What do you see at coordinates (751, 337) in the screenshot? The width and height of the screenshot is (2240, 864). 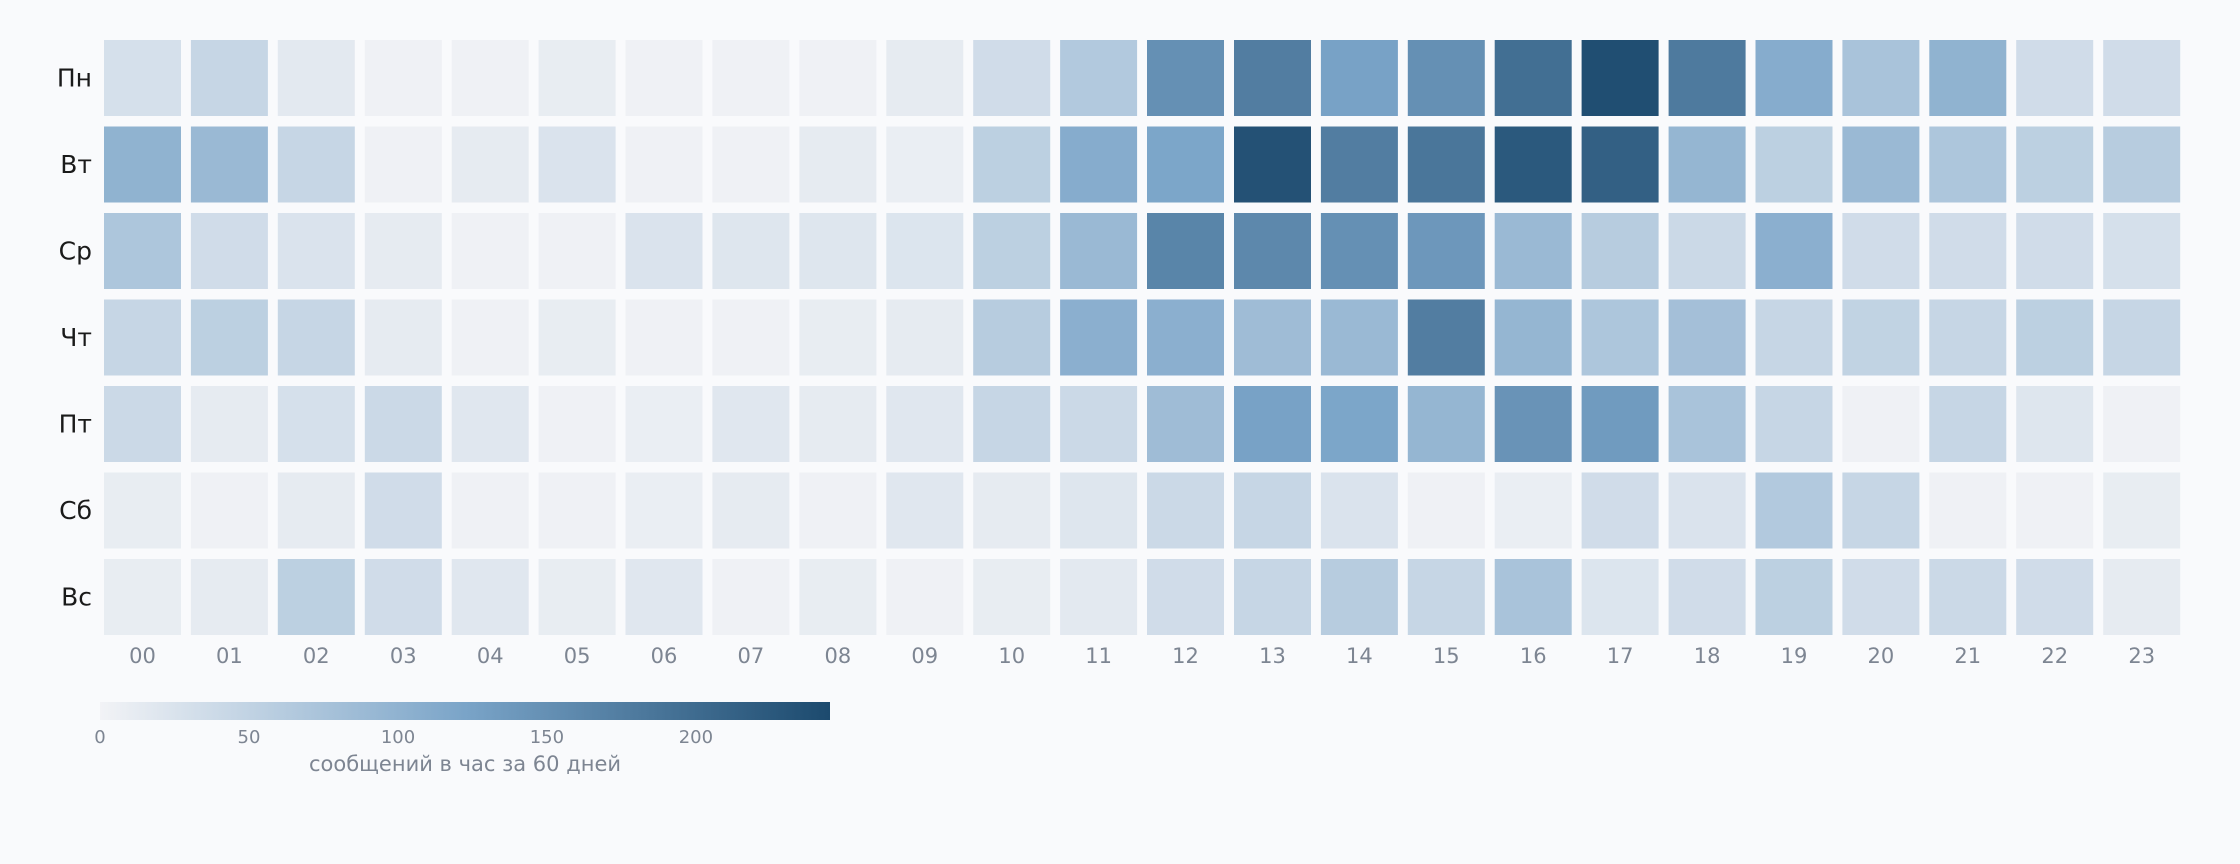 I see `heatmap-cell-Чт-07` at bounding box center [751, 337].